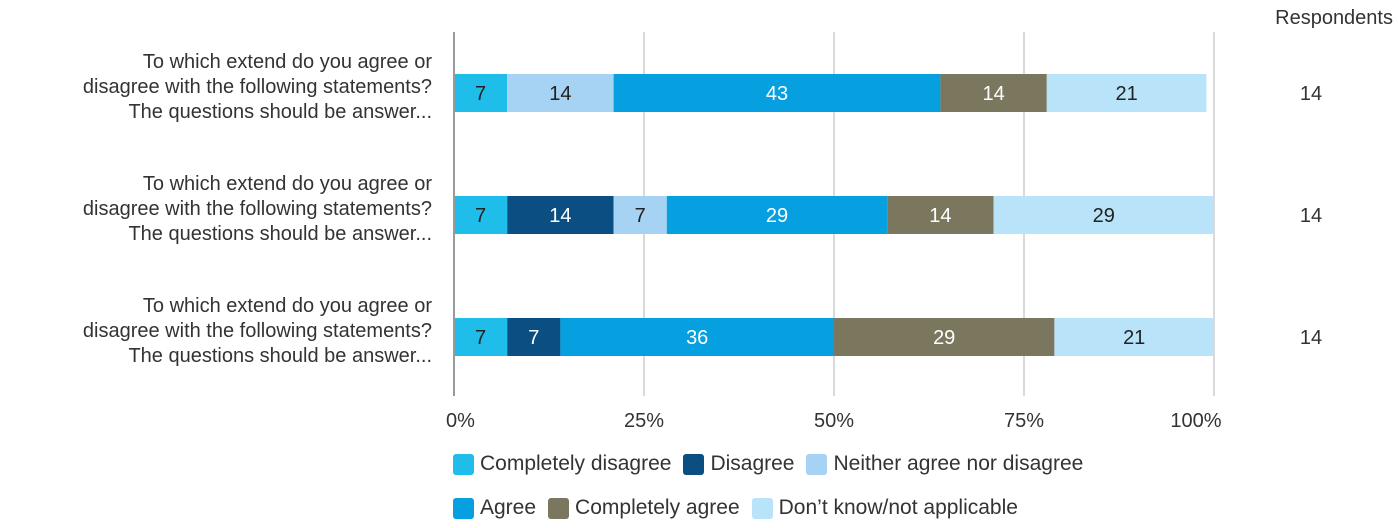  Describe the element at coordinates (752, 463) in the screenshot. I see `legend-label: Disagree` at that location.